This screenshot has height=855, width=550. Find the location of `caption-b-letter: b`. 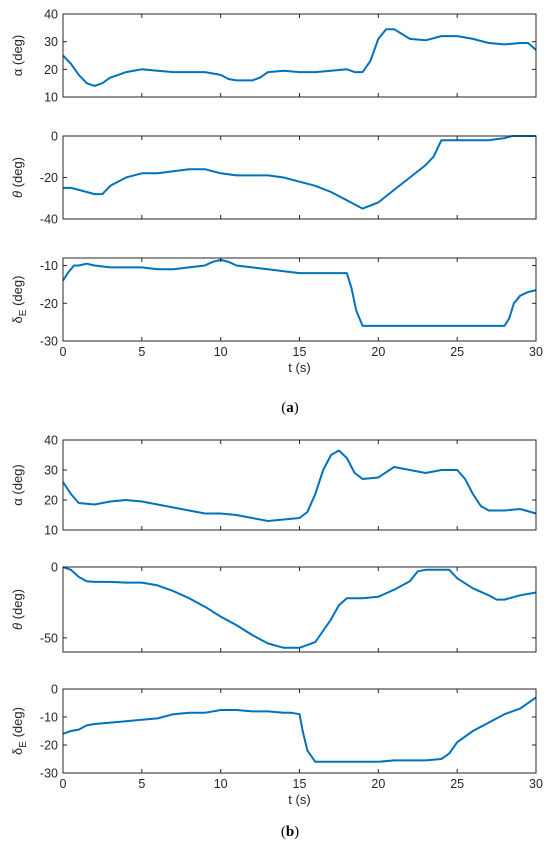

caption-b-letter: b is located at coordinates (290, 832).